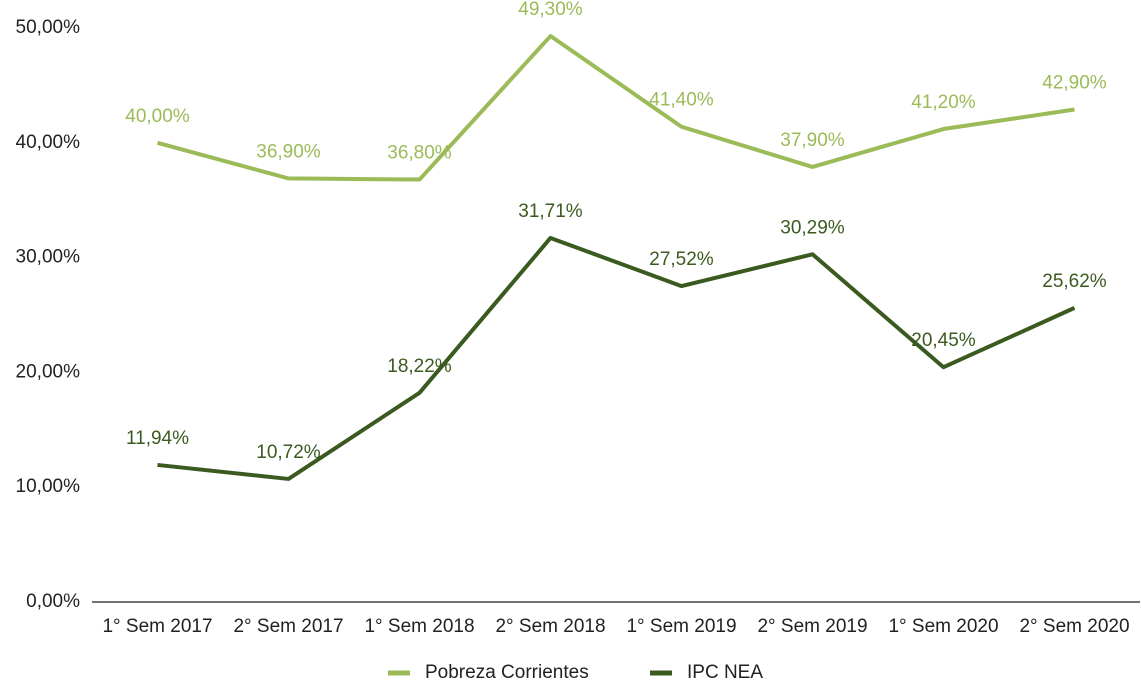 This screenshot has width=1141, height=684. What do you see at coordinates (681, 626) in the screenshot?
I see `x-tick-label: 1° Sem 2019` at bounding box center [681, 626].